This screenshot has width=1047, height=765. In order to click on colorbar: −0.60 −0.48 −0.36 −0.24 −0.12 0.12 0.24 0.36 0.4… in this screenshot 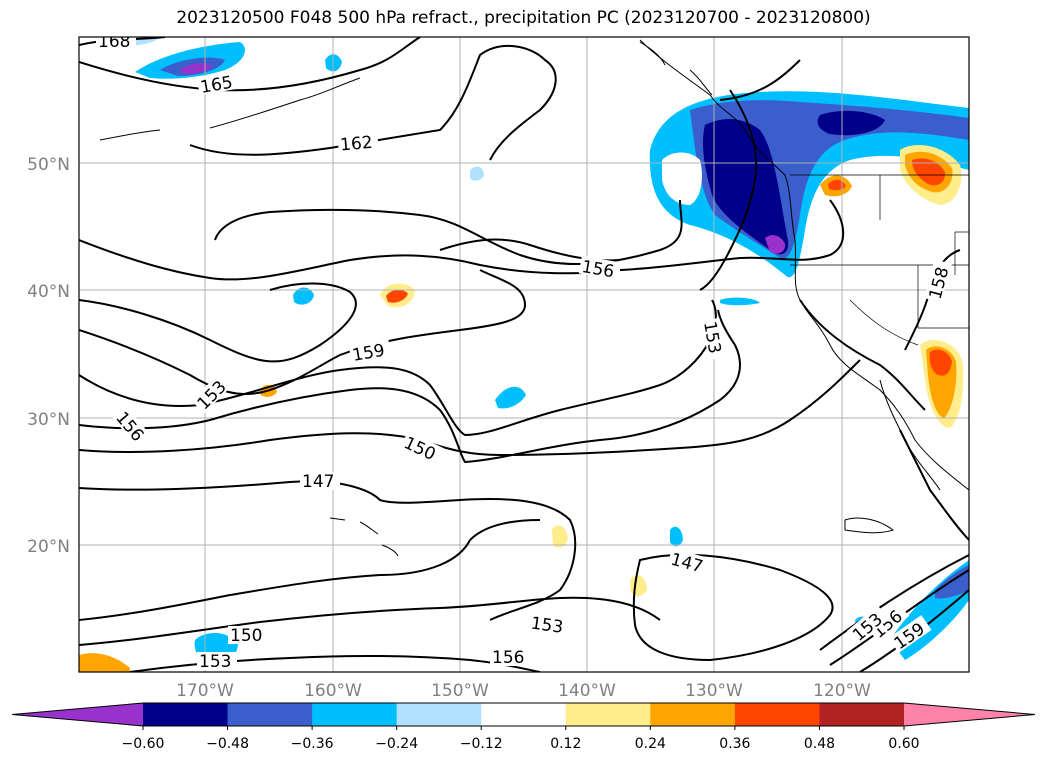, I will do `click(523, 727)`.